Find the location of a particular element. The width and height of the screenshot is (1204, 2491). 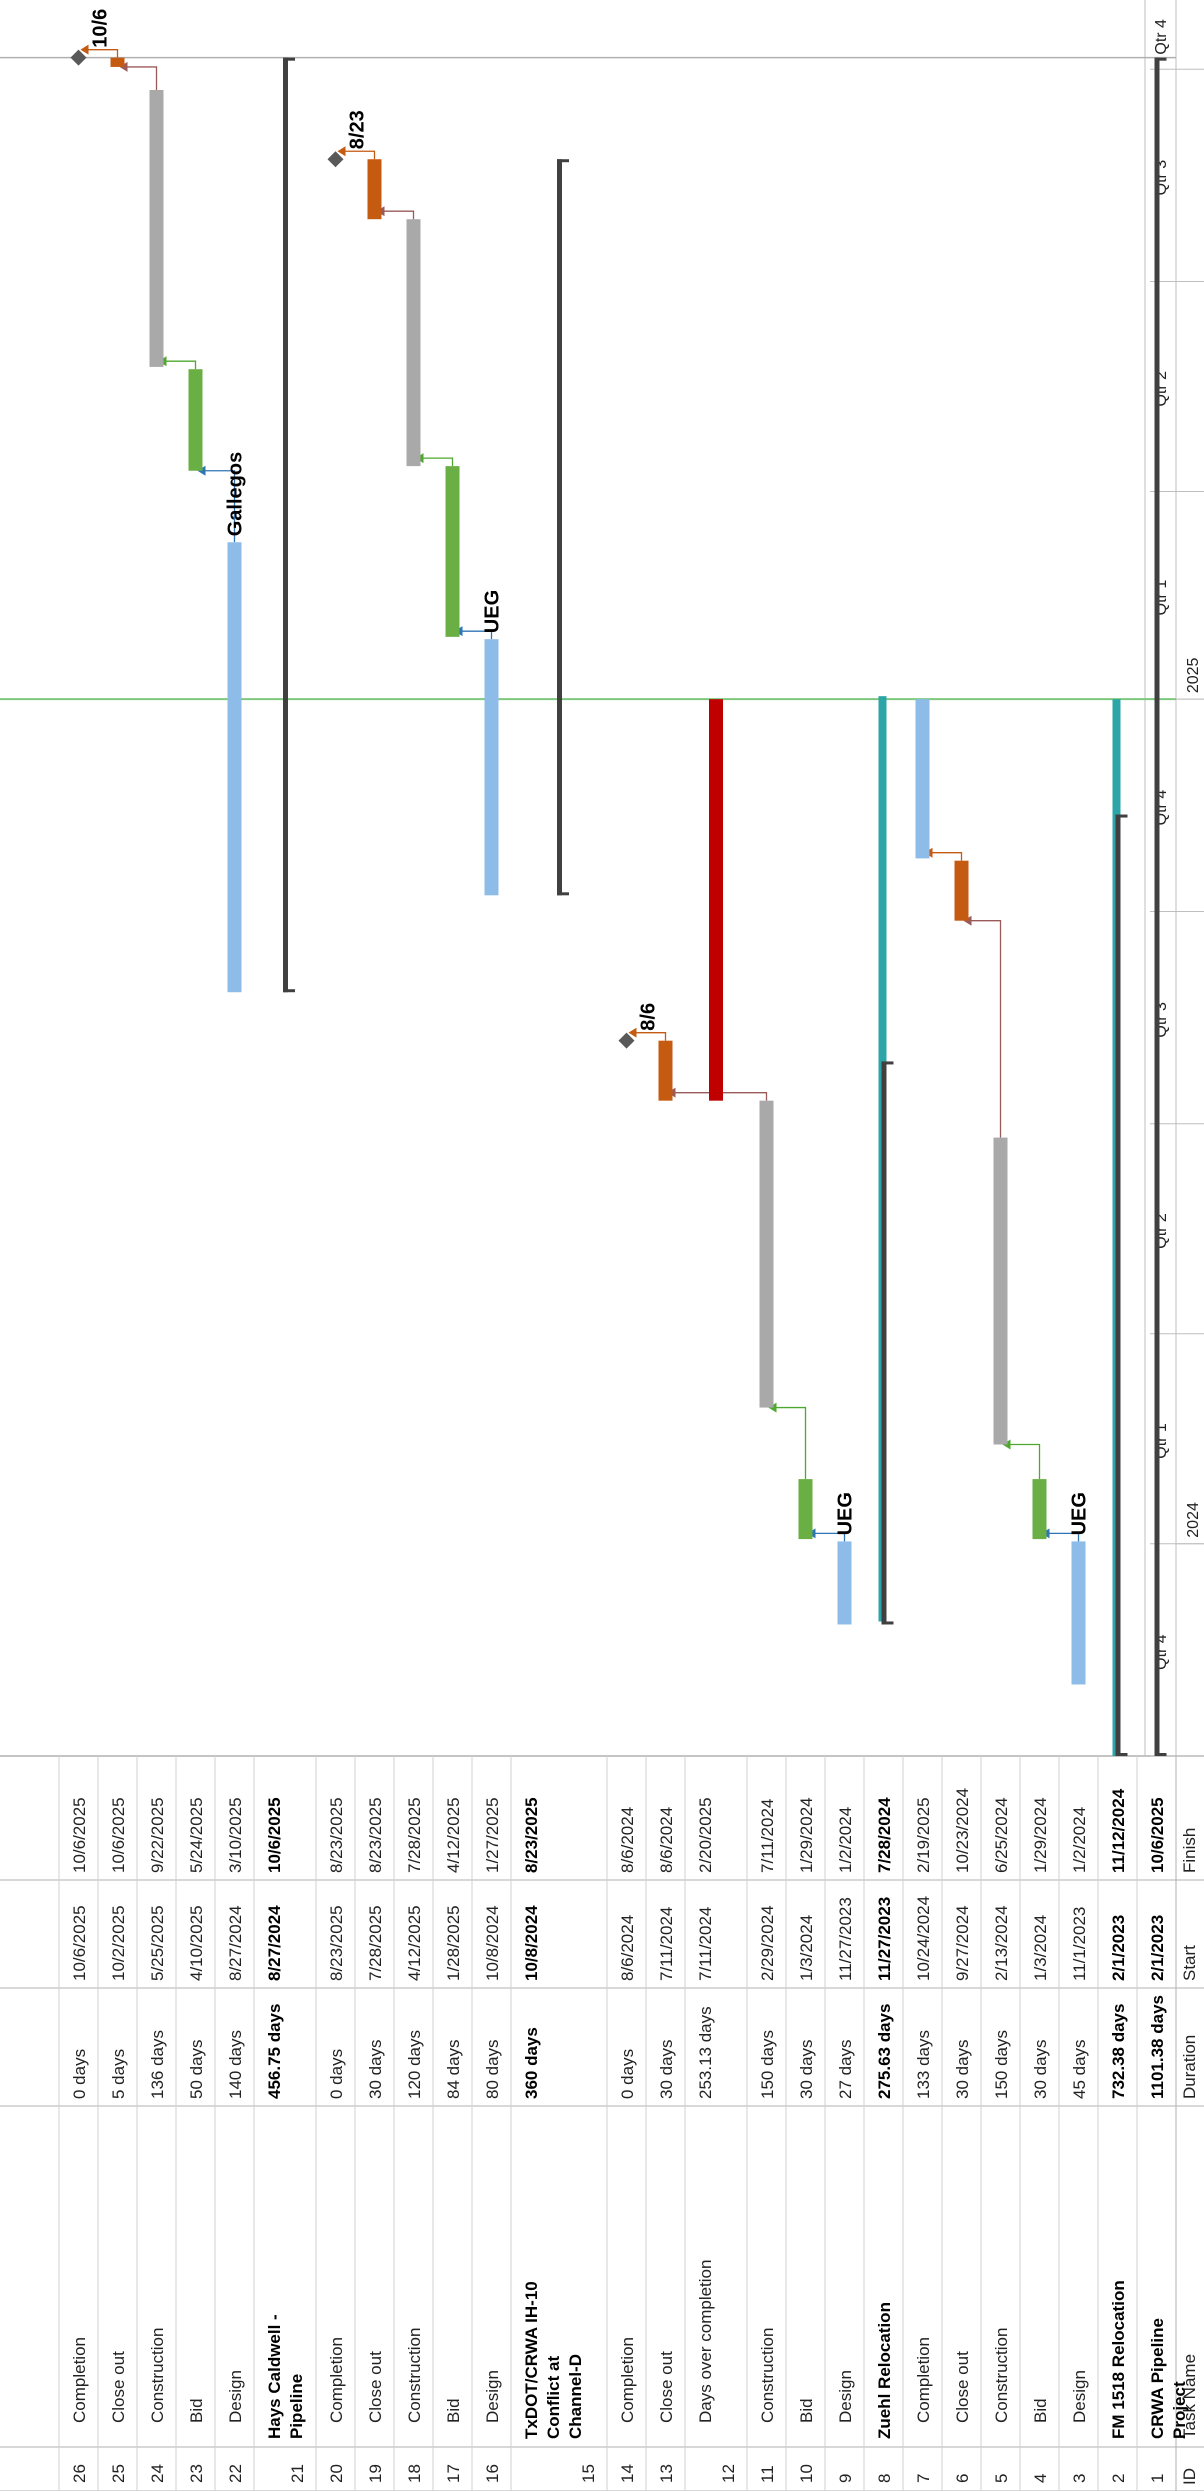

task-duration: 1101.38 days is located at coordinates (1157, 2047).